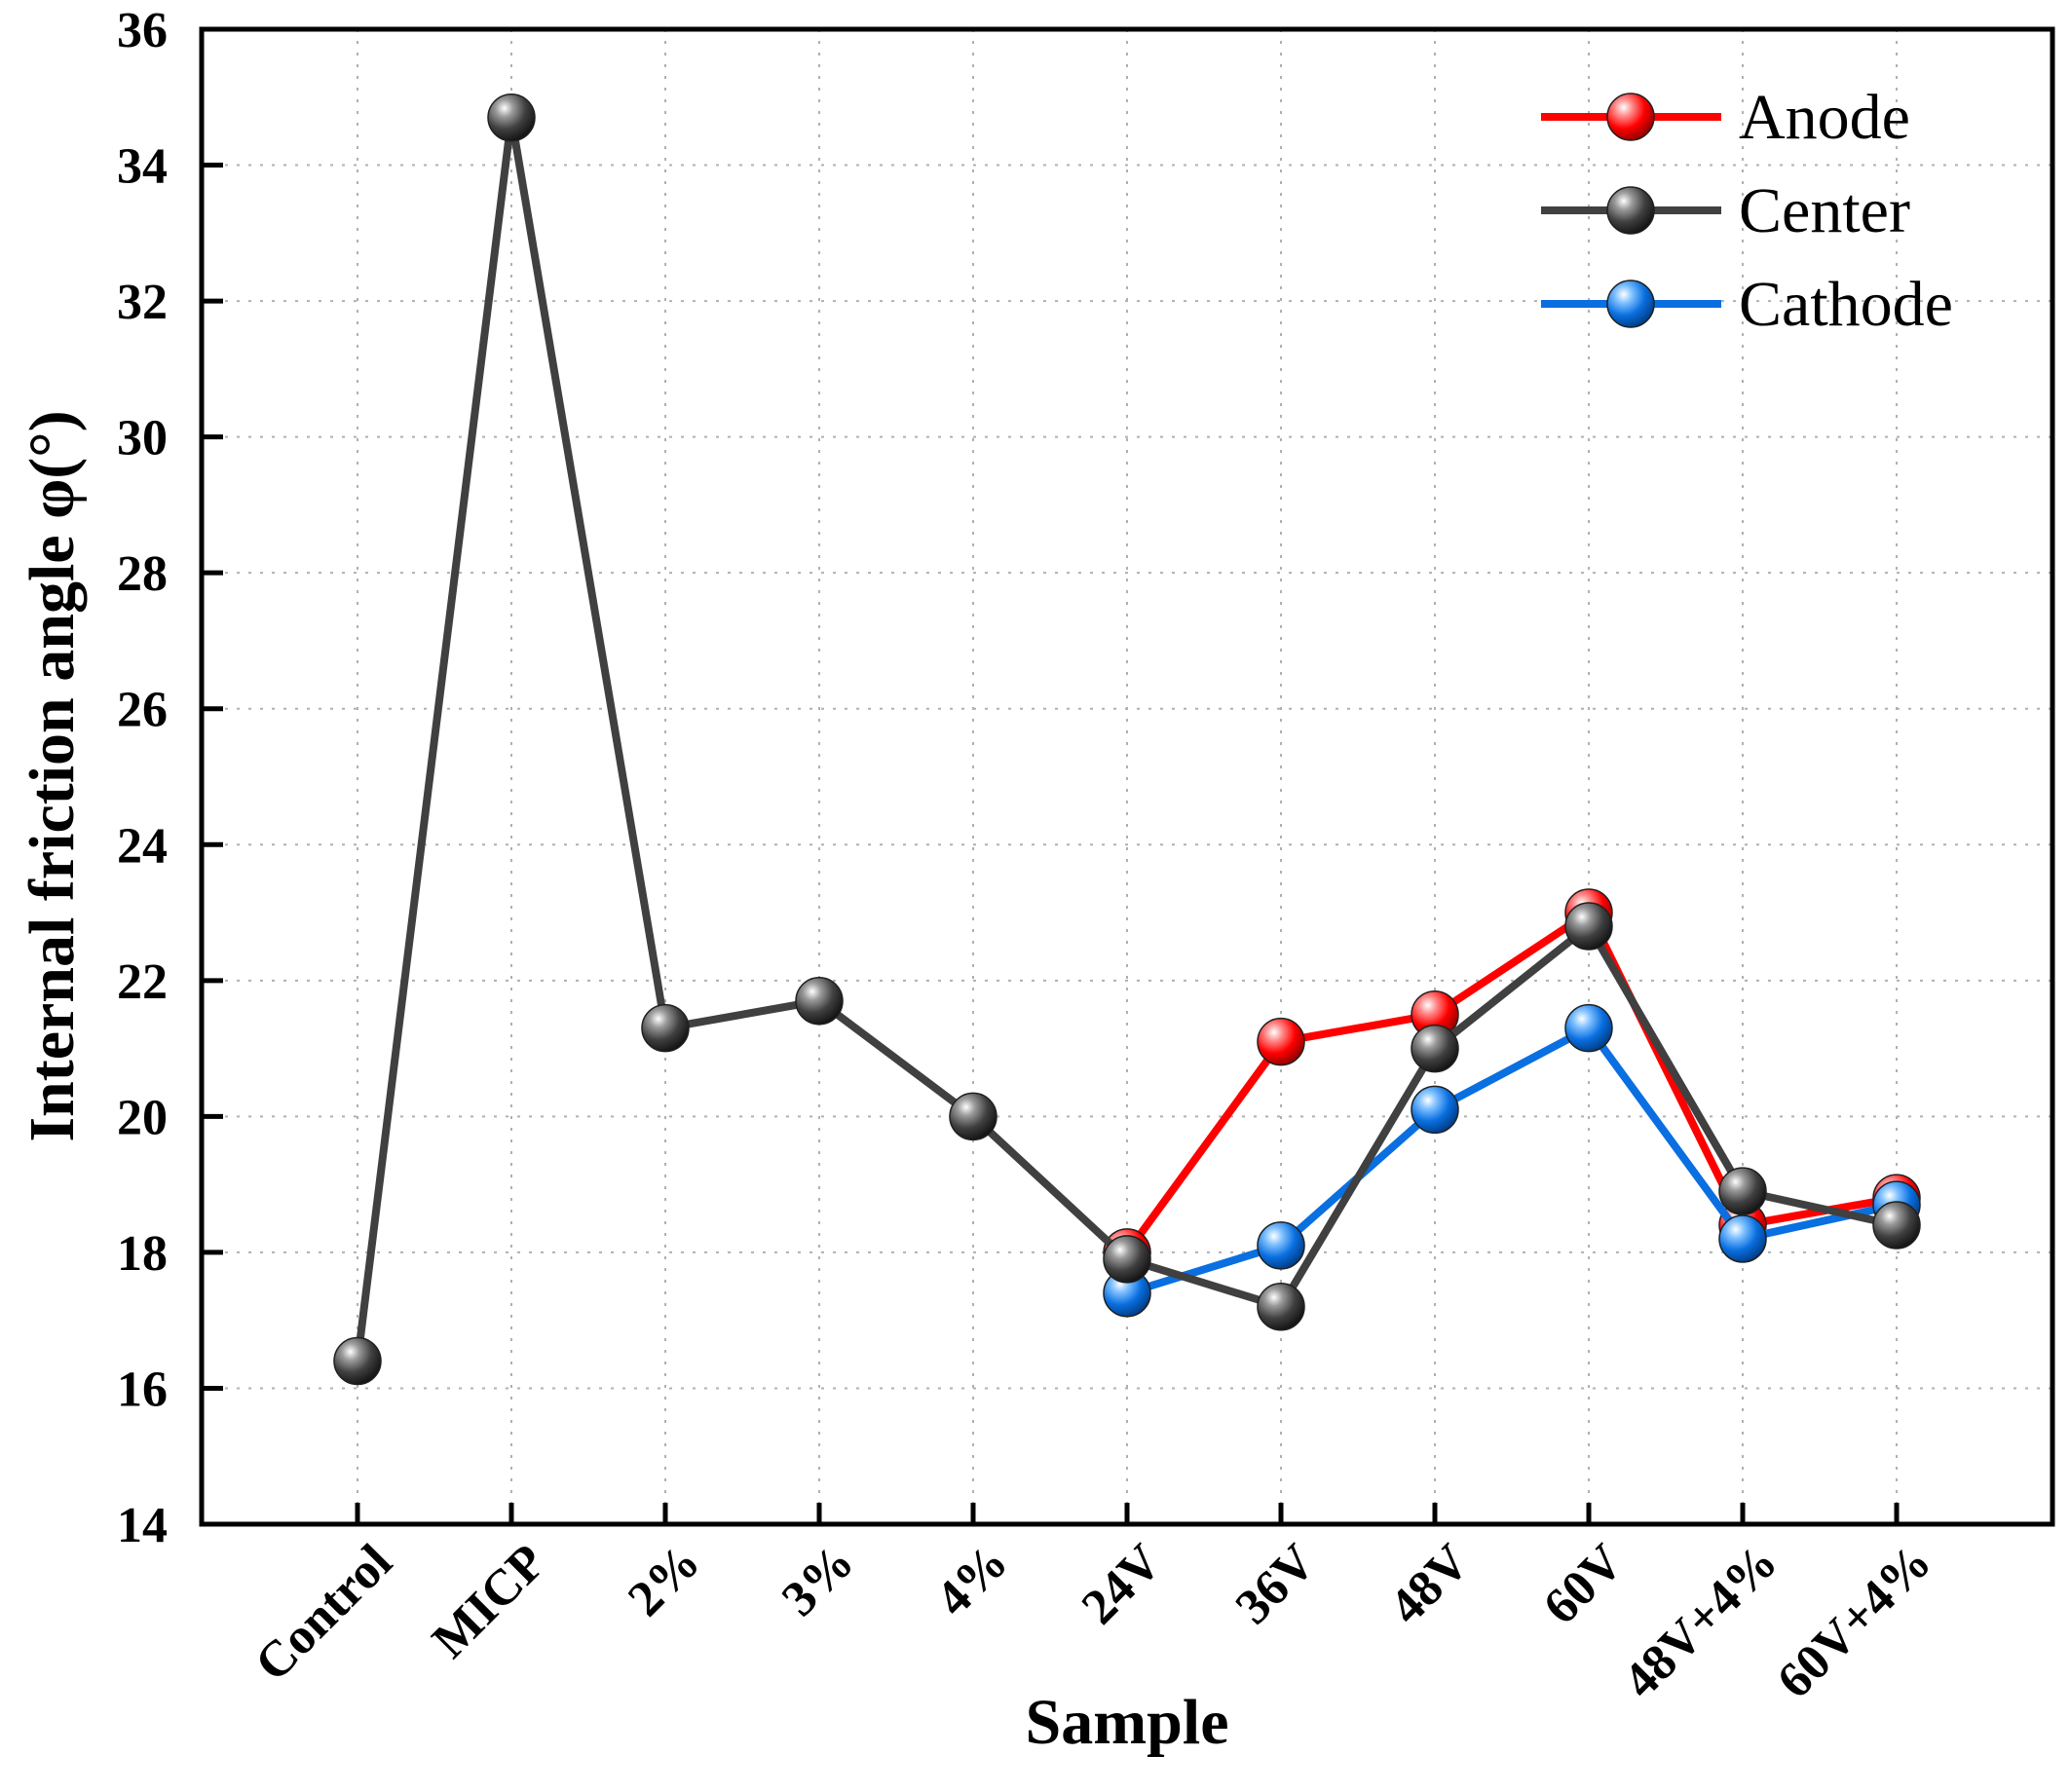  I want to click on legend-item-cathode: Cathode, so click(1747, 304).